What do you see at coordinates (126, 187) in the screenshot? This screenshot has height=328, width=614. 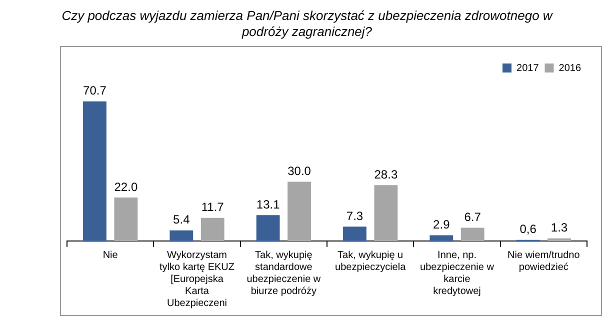 I see `data-label: 22.0` at bounding box center [126, 187].